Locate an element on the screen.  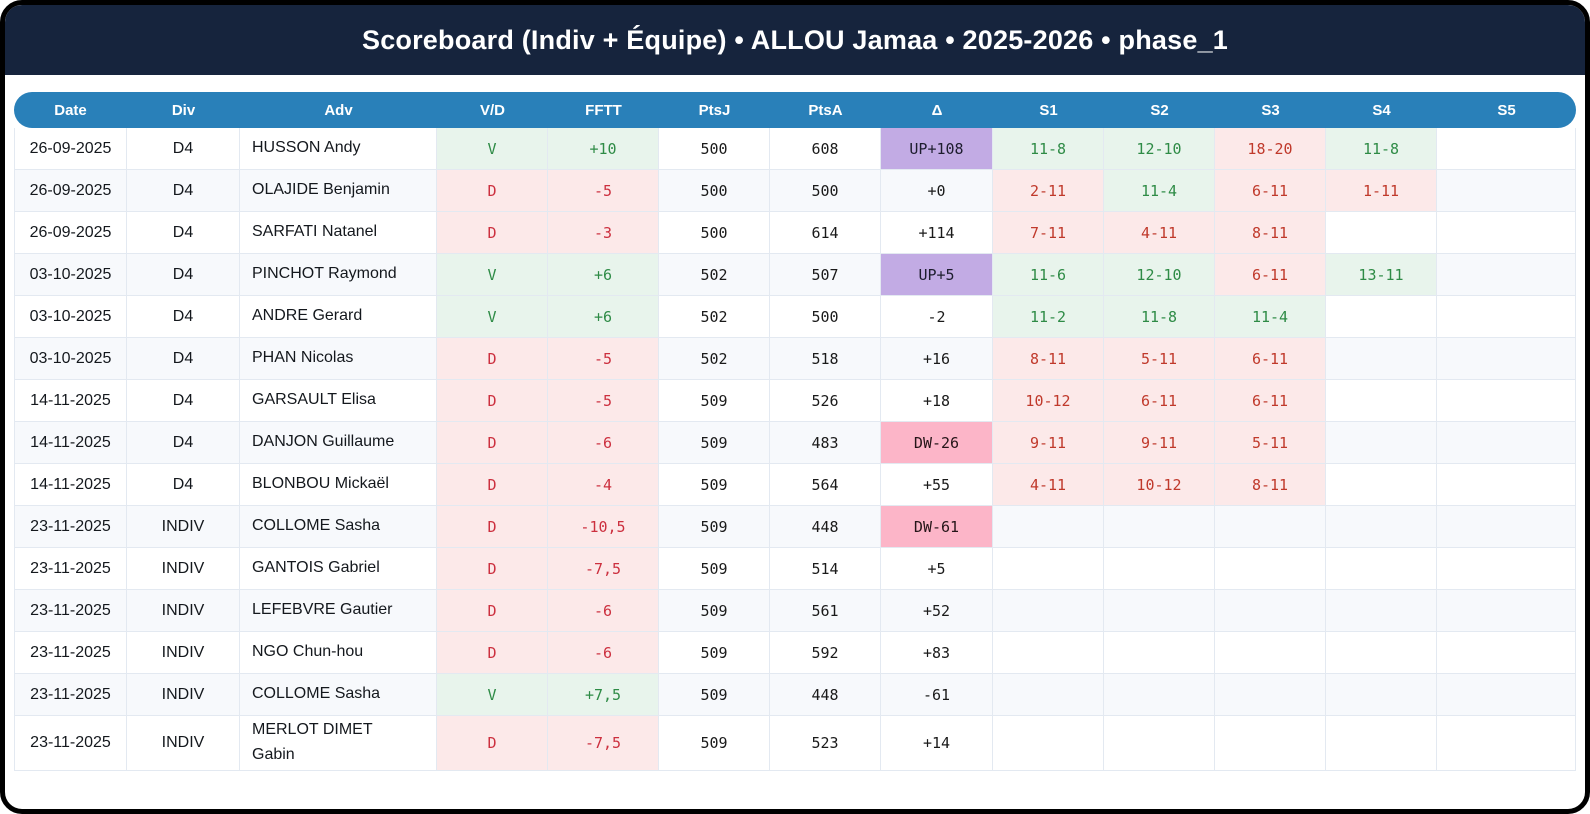
set-cell-s1: 2-11 is located at coordinates (1048, 191).